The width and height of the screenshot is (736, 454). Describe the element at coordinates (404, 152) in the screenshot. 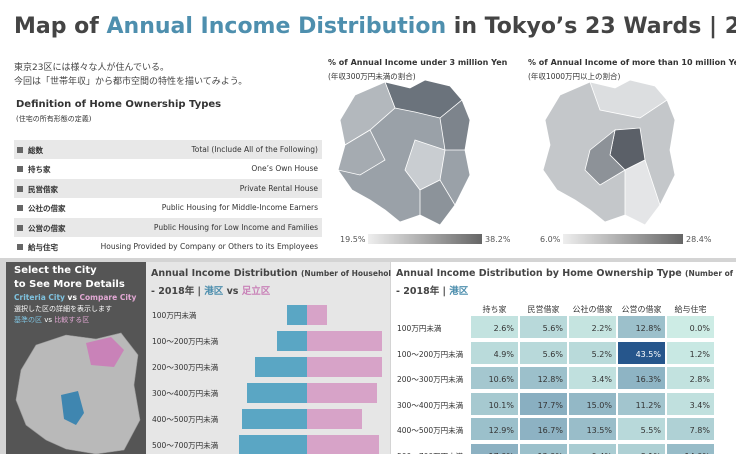

I see `map-low` at that location.